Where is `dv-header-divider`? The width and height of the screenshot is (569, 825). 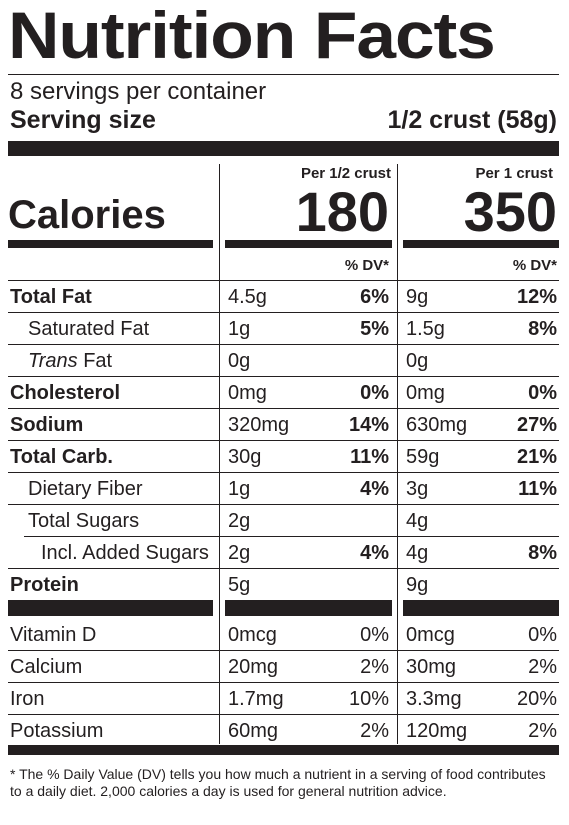 dv-header-divider is located at coordinates (283, 280).